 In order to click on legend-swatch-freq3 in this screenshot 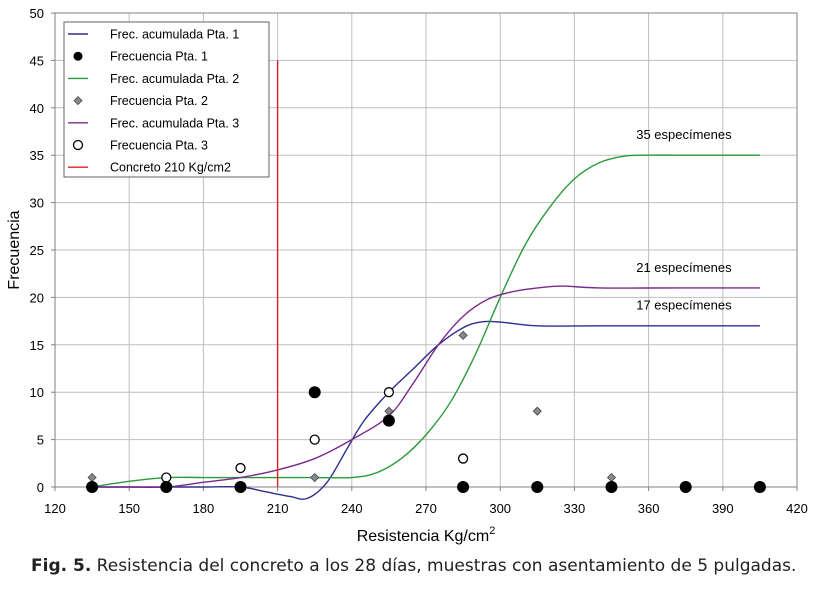, I will do `click(78, 145)`.